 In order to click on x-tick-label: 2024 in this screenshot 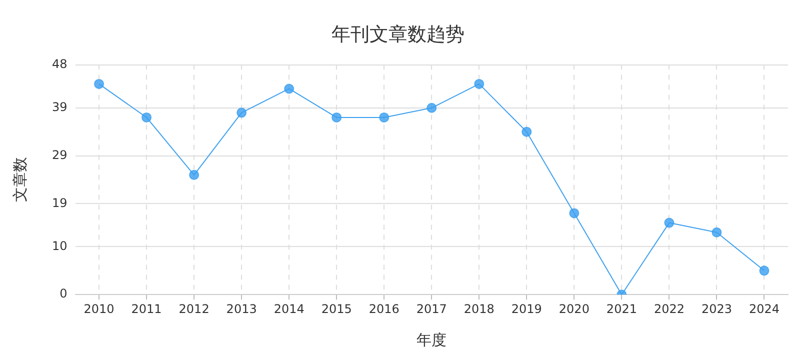, I will do `click(764, 309)`.